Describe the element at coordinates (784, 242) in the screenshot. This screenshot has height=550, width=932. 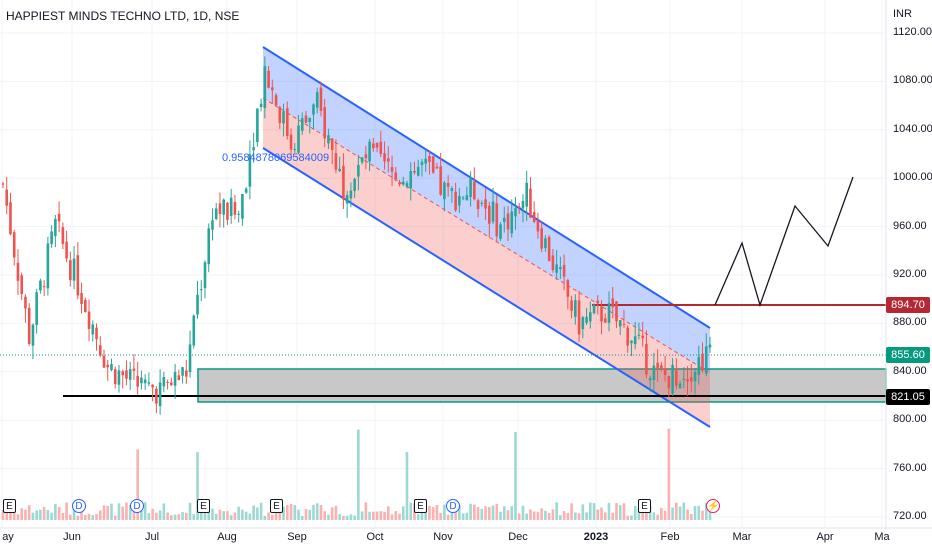
I see `projection-path` at that location.